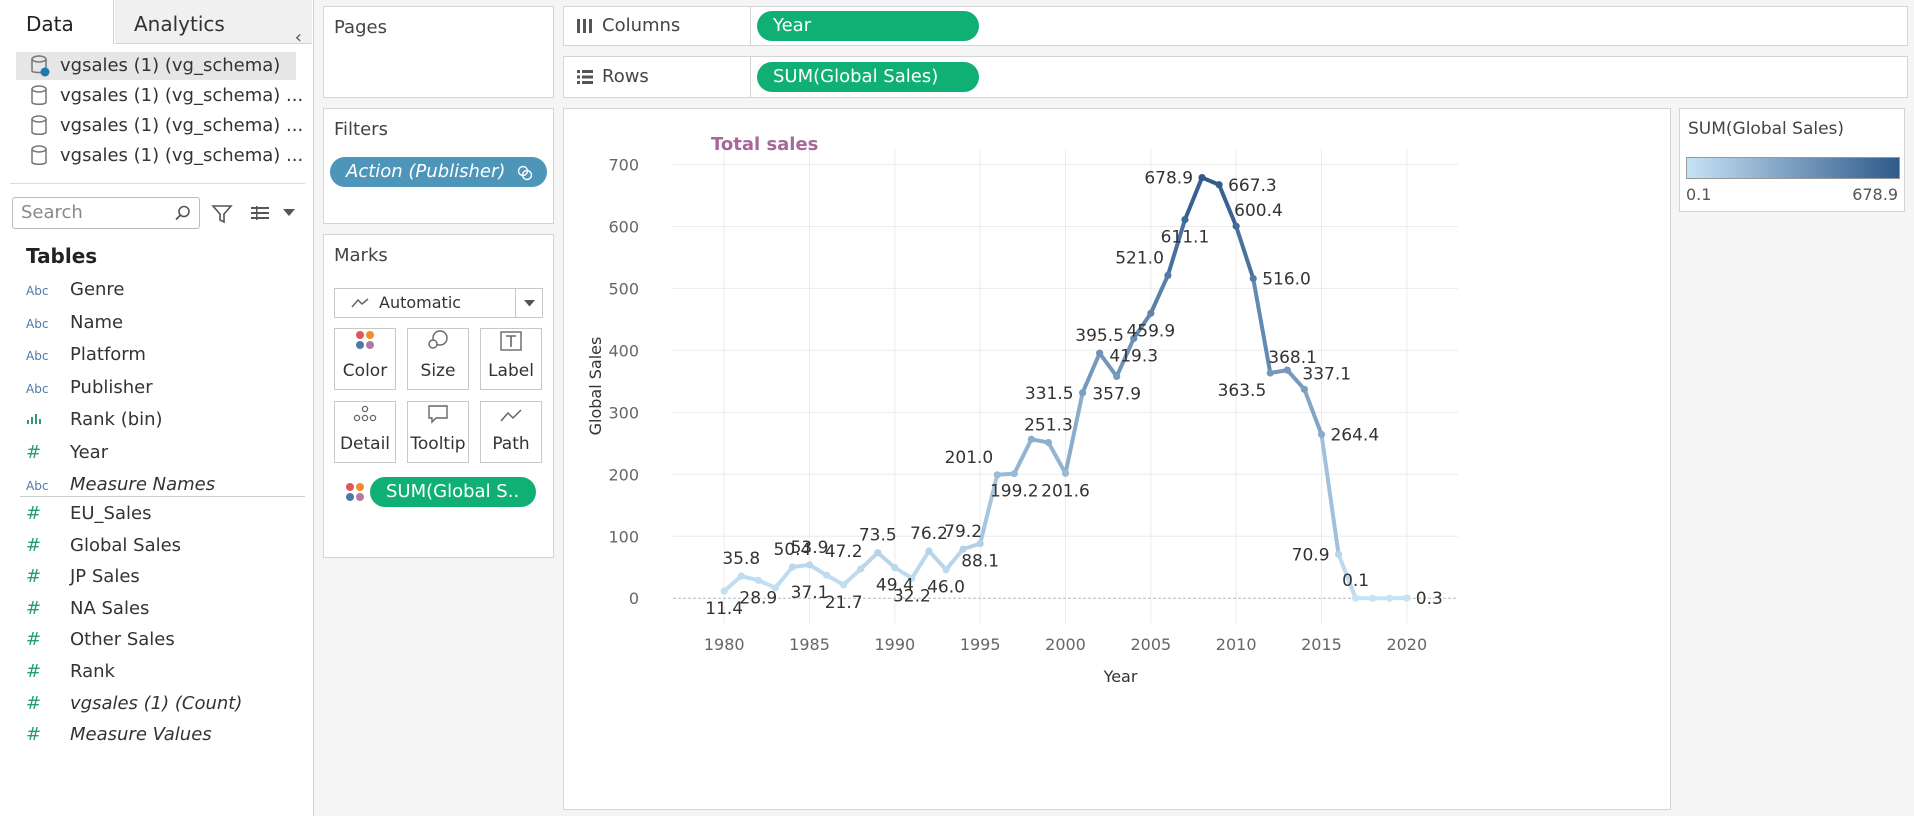 This screenshot has width=1914, height=816. I want to click on bin-type-icon, so click(48, 421).